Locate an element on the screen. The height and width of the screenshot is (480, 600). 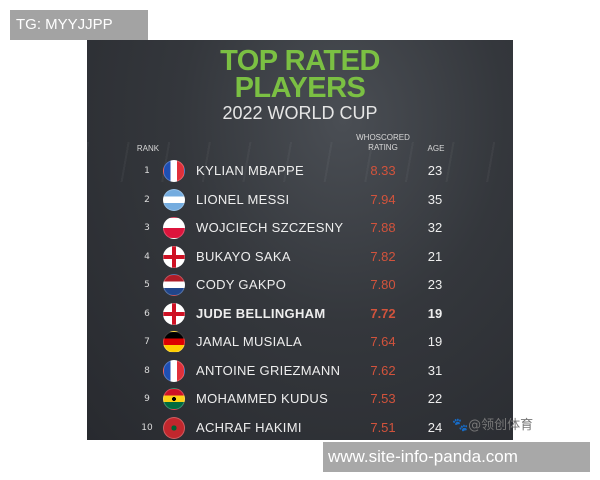
table-row: 1 KYLIAN MBAPPE 8.33 23 is located at coordinates (300, 171).